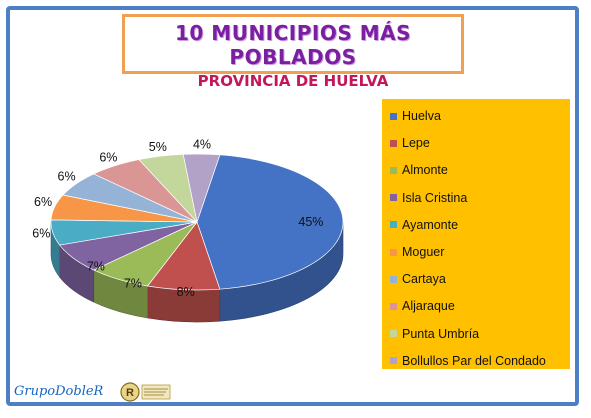 The width and height of the screenshot is (591, 418). I want to click on chart-title: 10 MUNICIPIOS MÁS POBLADOS, so click(293, 45).